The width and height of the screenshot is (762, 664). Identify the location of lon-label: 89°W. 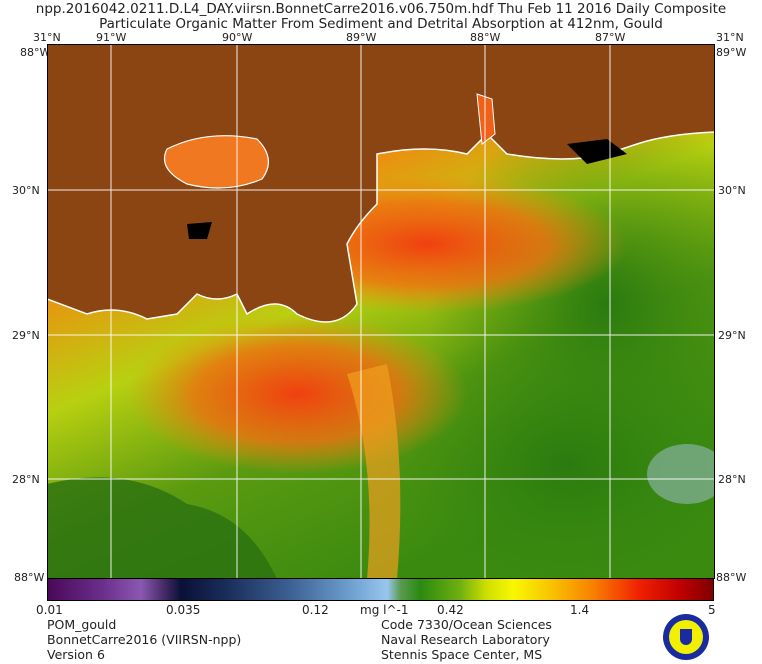
(361, 37).